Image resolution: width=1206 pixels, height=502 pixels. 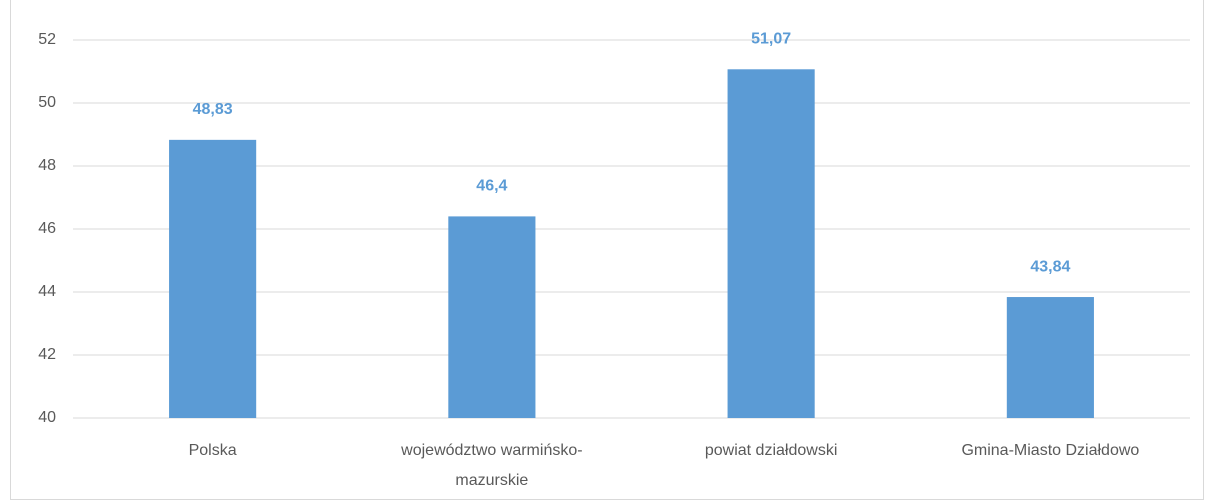 I want to click on data-label: 46,4, so click(x=491, y=186).